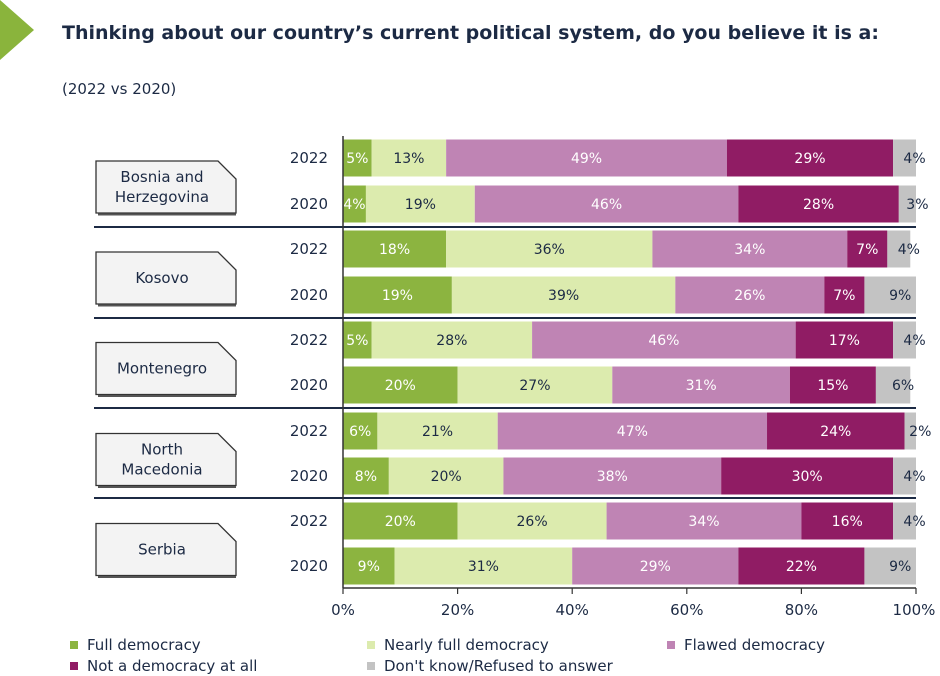 This screenshot has height=676, width=940. What do you see at coordinates (572, 610) in the screenshot?
I see `x-axis-tick-label: 40%` at bounding box center [572, 610].